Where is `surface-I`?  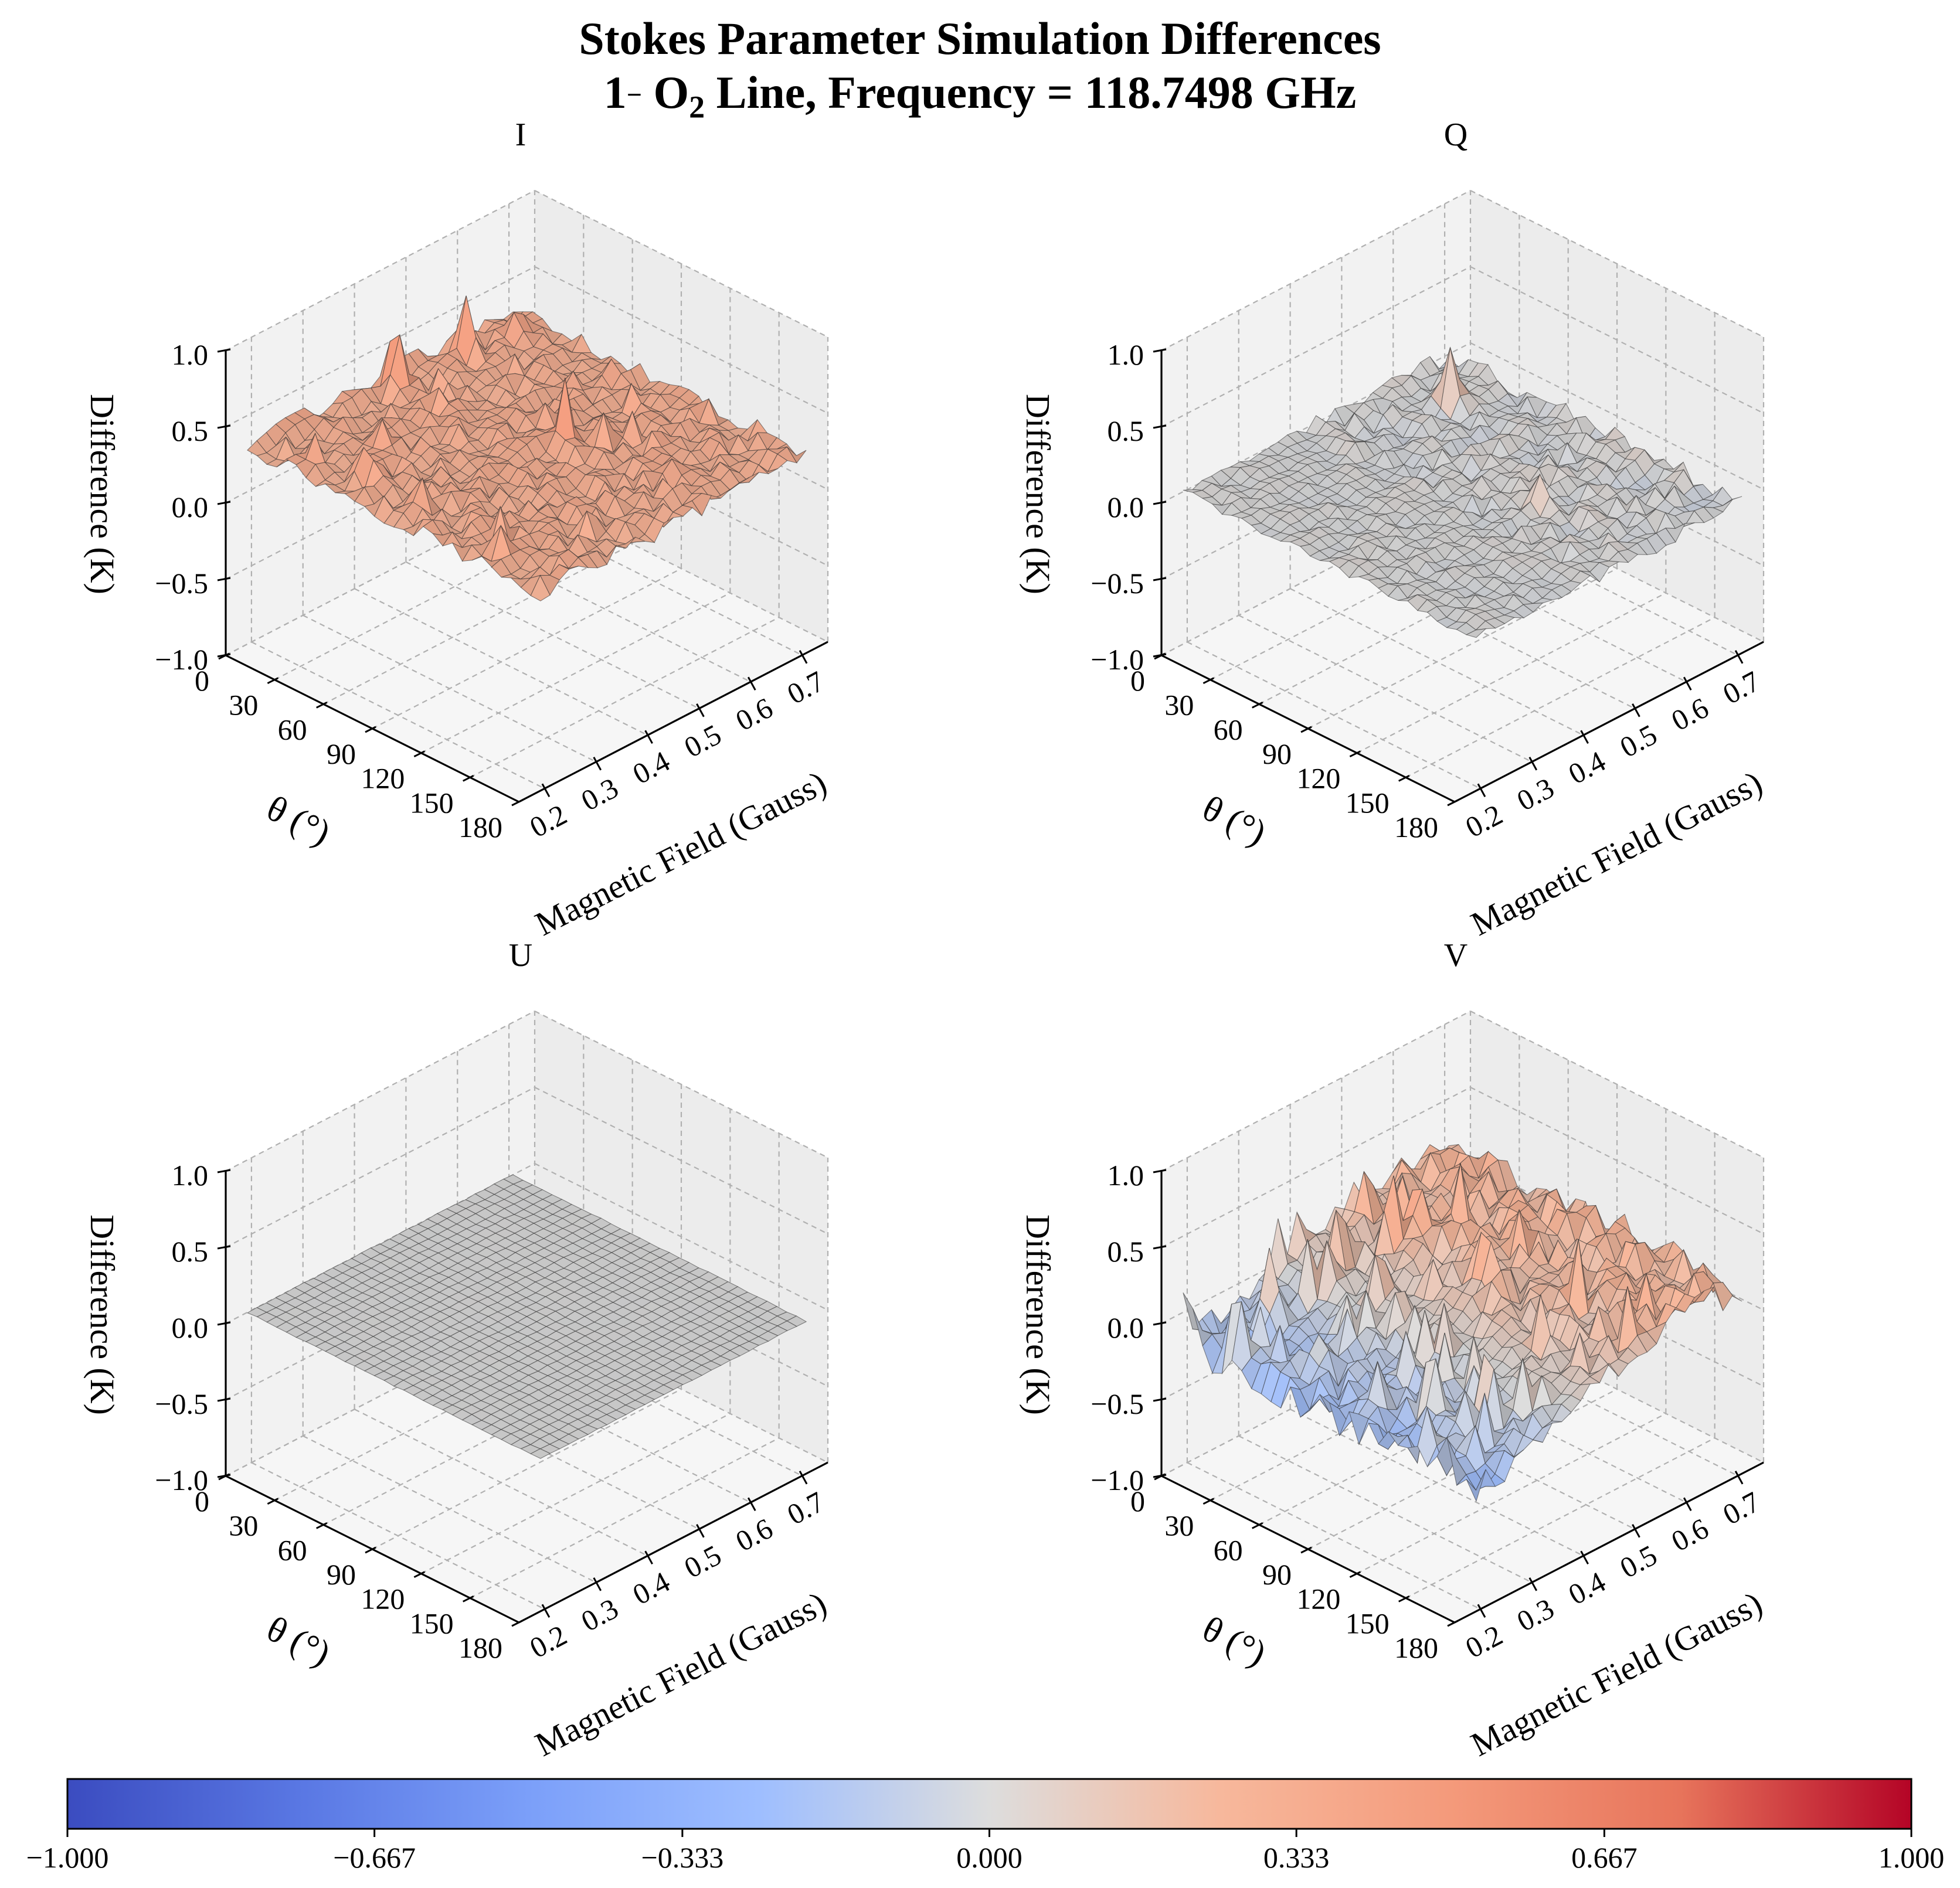 surface-I is located at coordinates (527, 448).